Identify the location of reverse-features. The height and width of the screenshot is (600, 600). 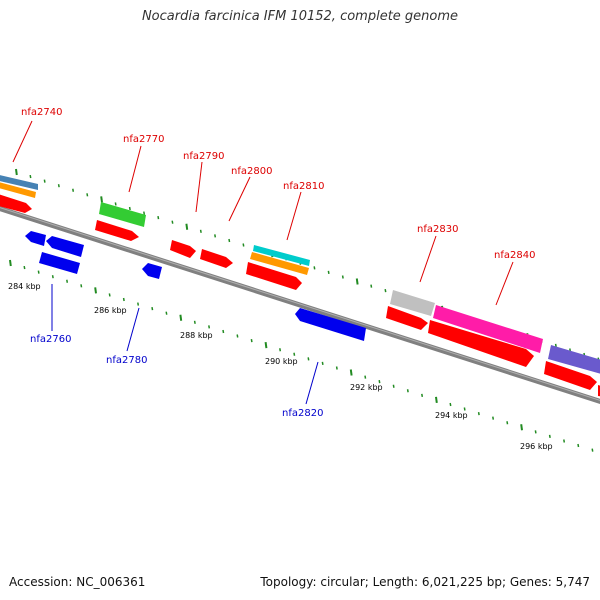
(195, 286).